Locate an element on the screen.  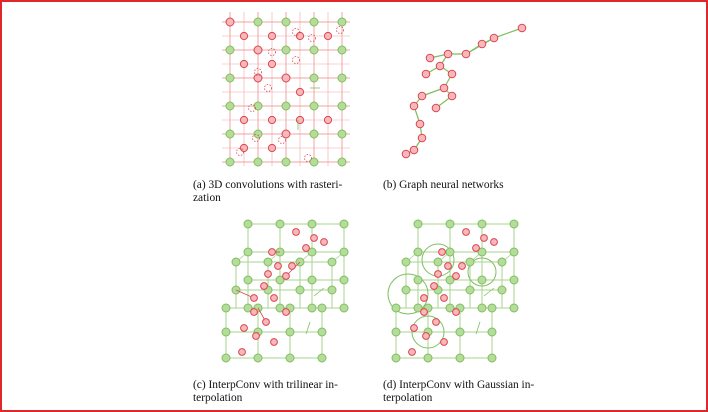
panel-c is located at coordinates (289, 292).